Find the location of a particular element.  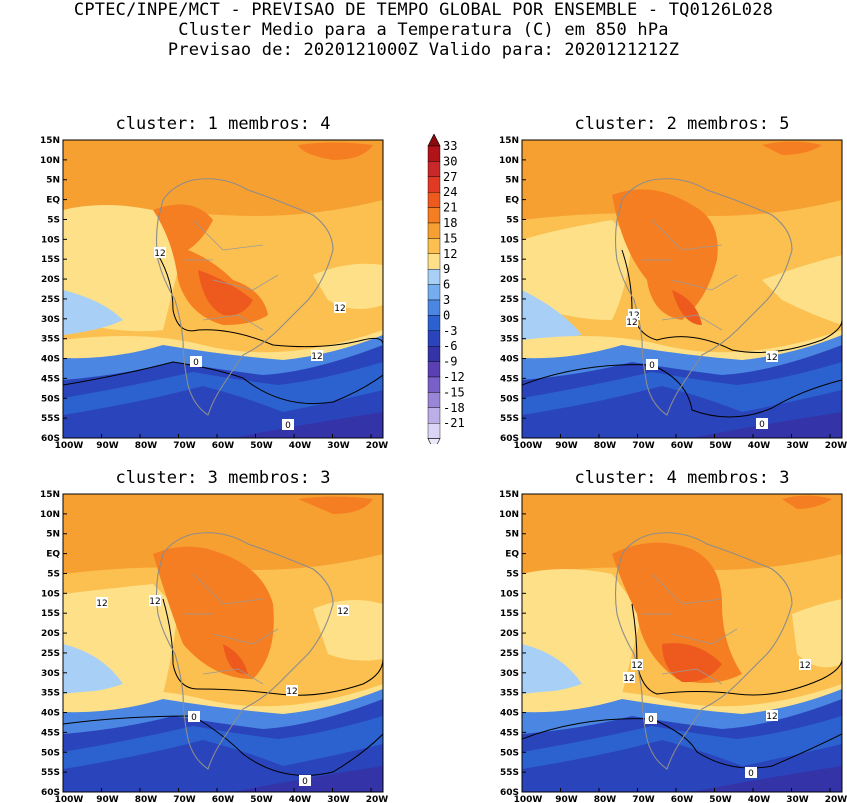

colorbar-label: -15 is located at coordinates (454, 392).